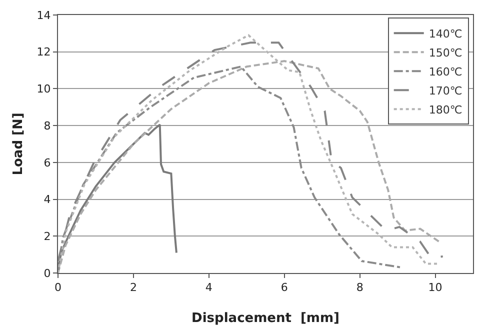  Describe the element at coordinates (43, 15) in the screenshot. I see `y-tick-label: 14` at that location.